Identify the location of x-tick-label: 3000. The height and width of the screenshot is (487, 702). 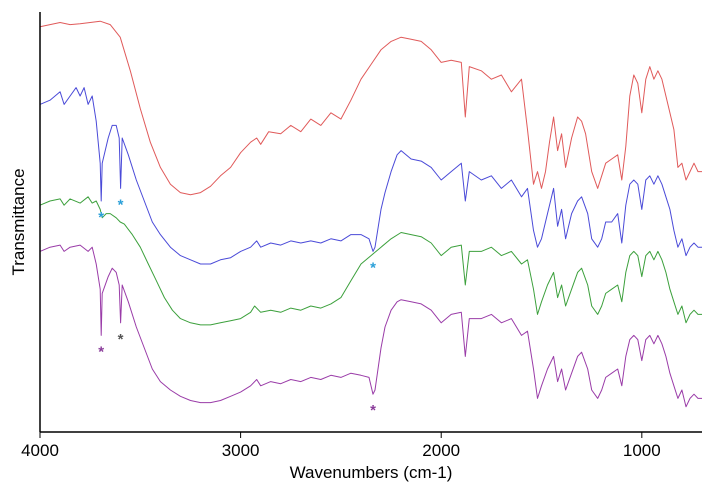
(241, 450).